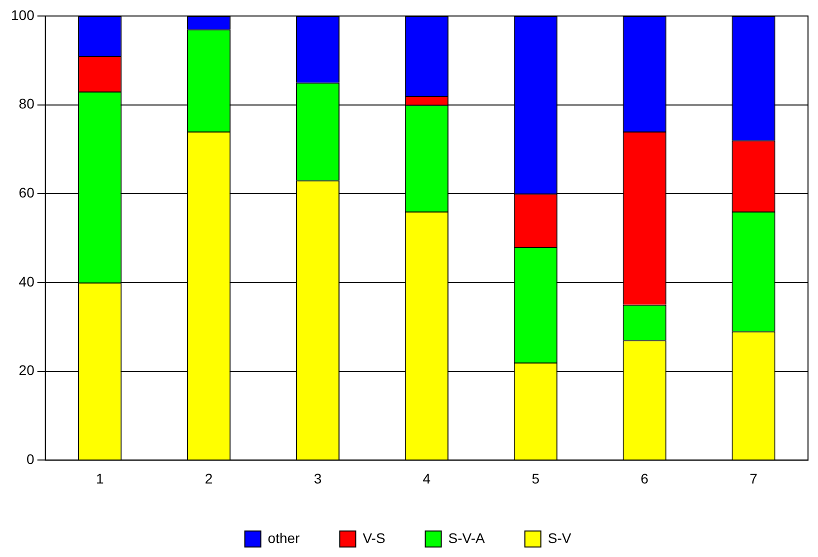 The height and width of the screenshot is (557, 818). I want to click on x-tick-label: 2, so click(208, 478).